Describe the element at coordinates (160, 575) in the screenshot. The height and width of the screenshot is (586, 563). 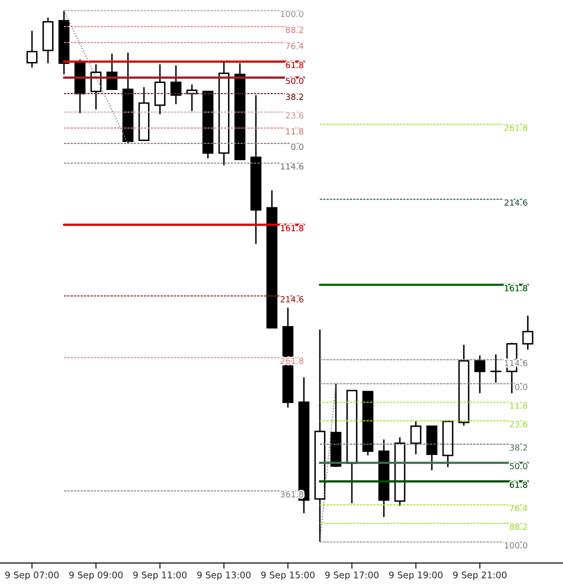
I see `x-tick-label: 9 Sep 11:00` at that location.